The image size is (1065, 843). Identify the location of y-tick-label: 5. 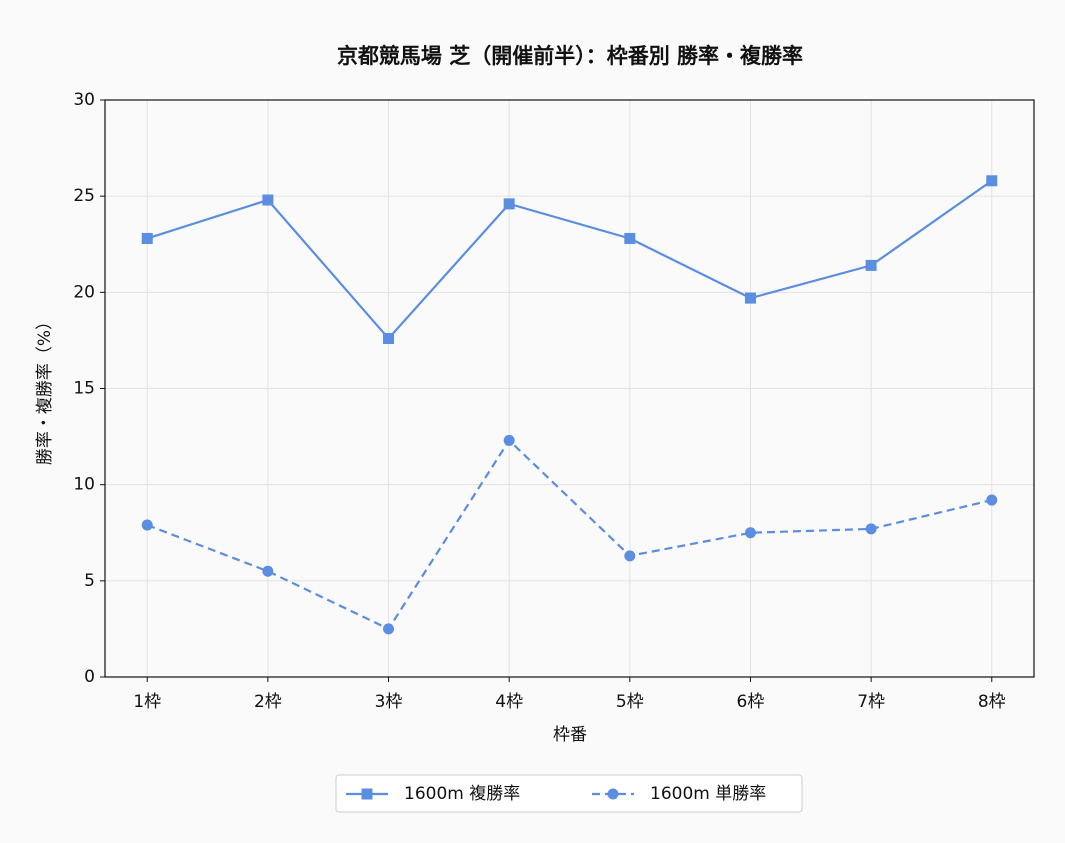
(89, 581).